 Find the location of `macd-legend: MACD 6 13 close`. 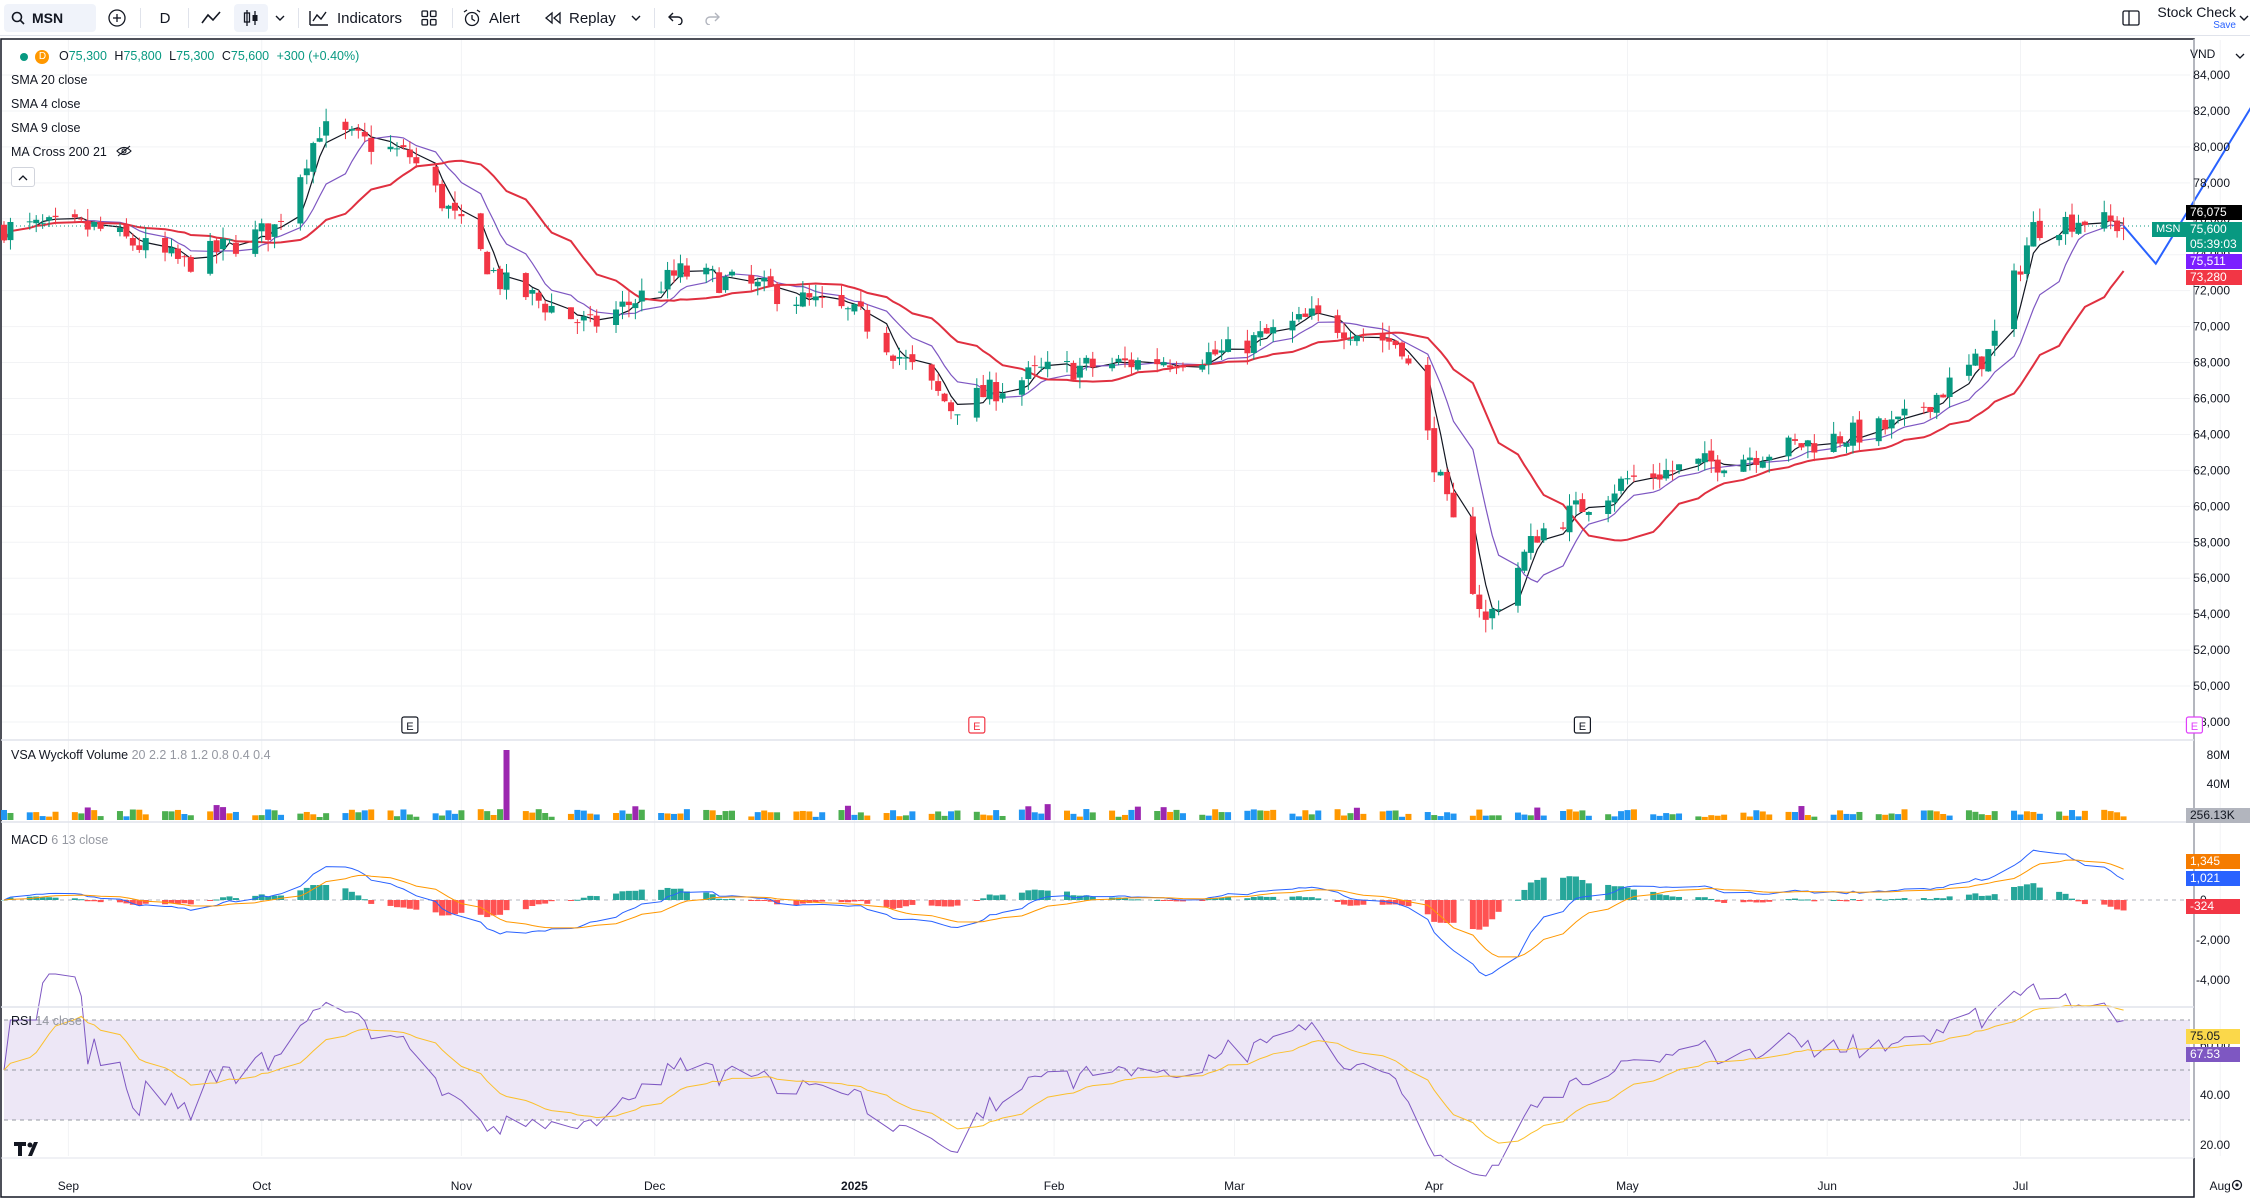

macd-legend: MACD 6 13 close is located at coordinates (59, 840).